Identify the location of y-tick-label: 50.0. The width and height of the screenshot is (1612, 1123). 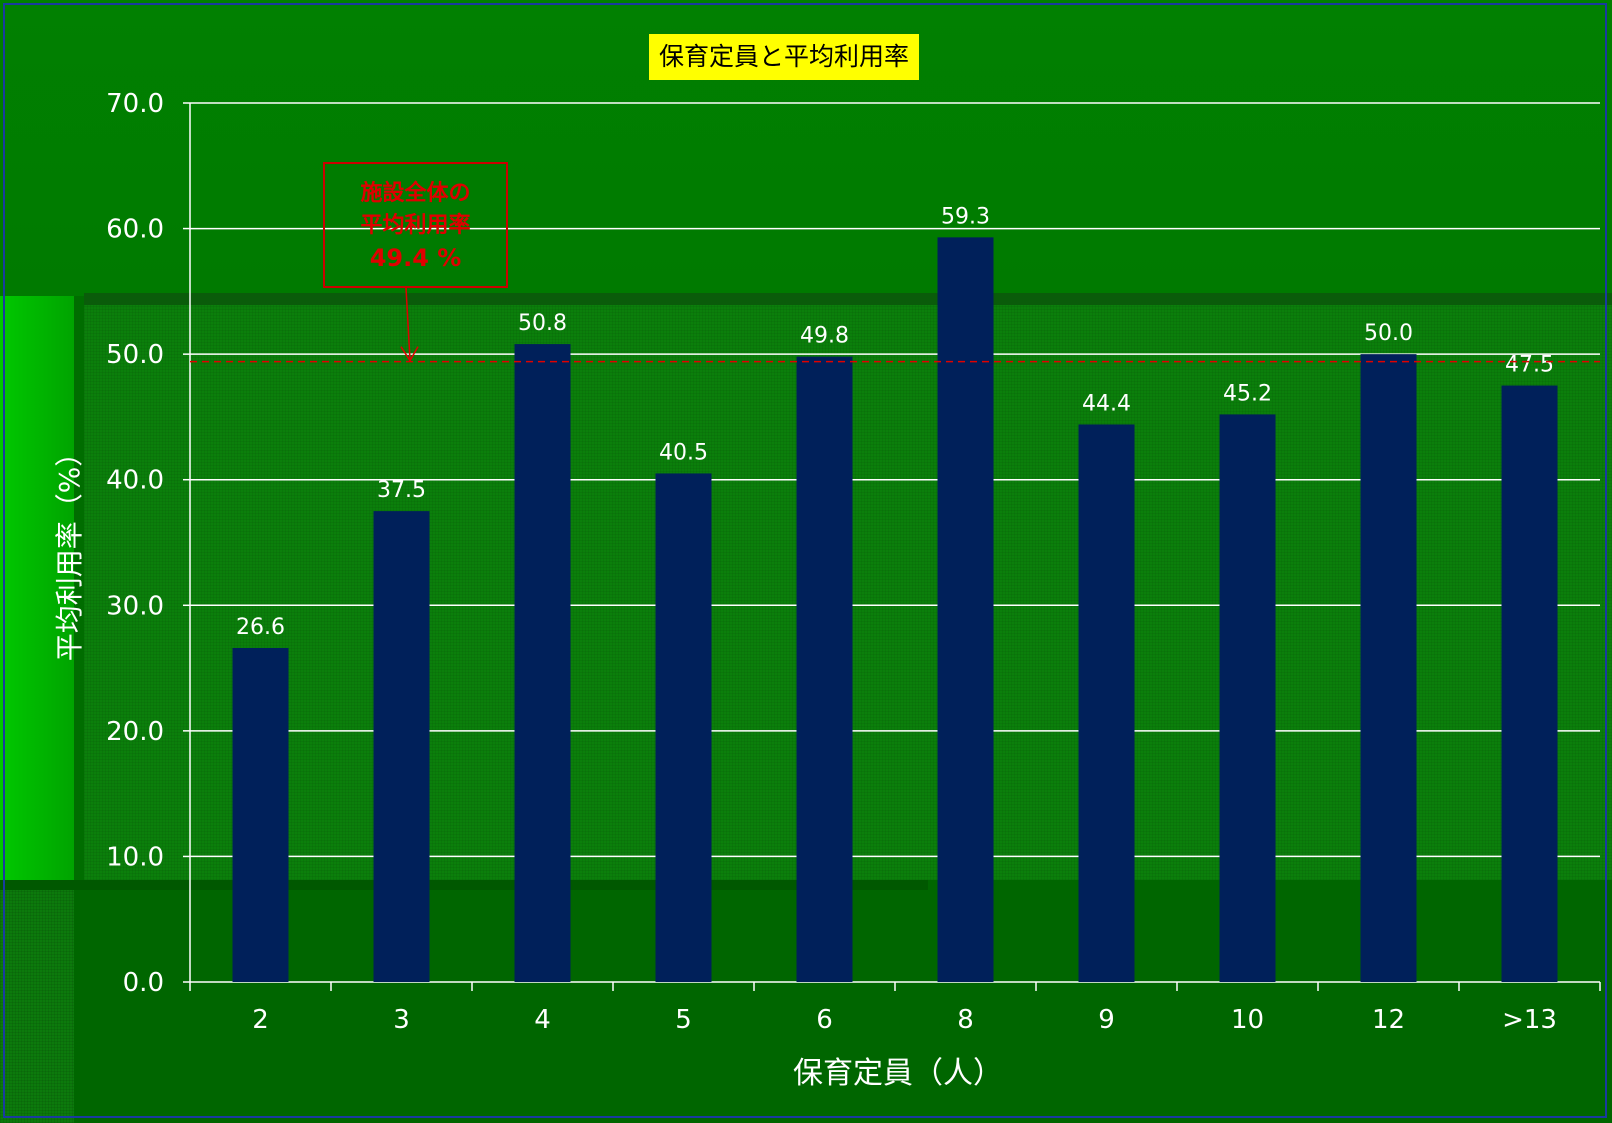
(135, 355).